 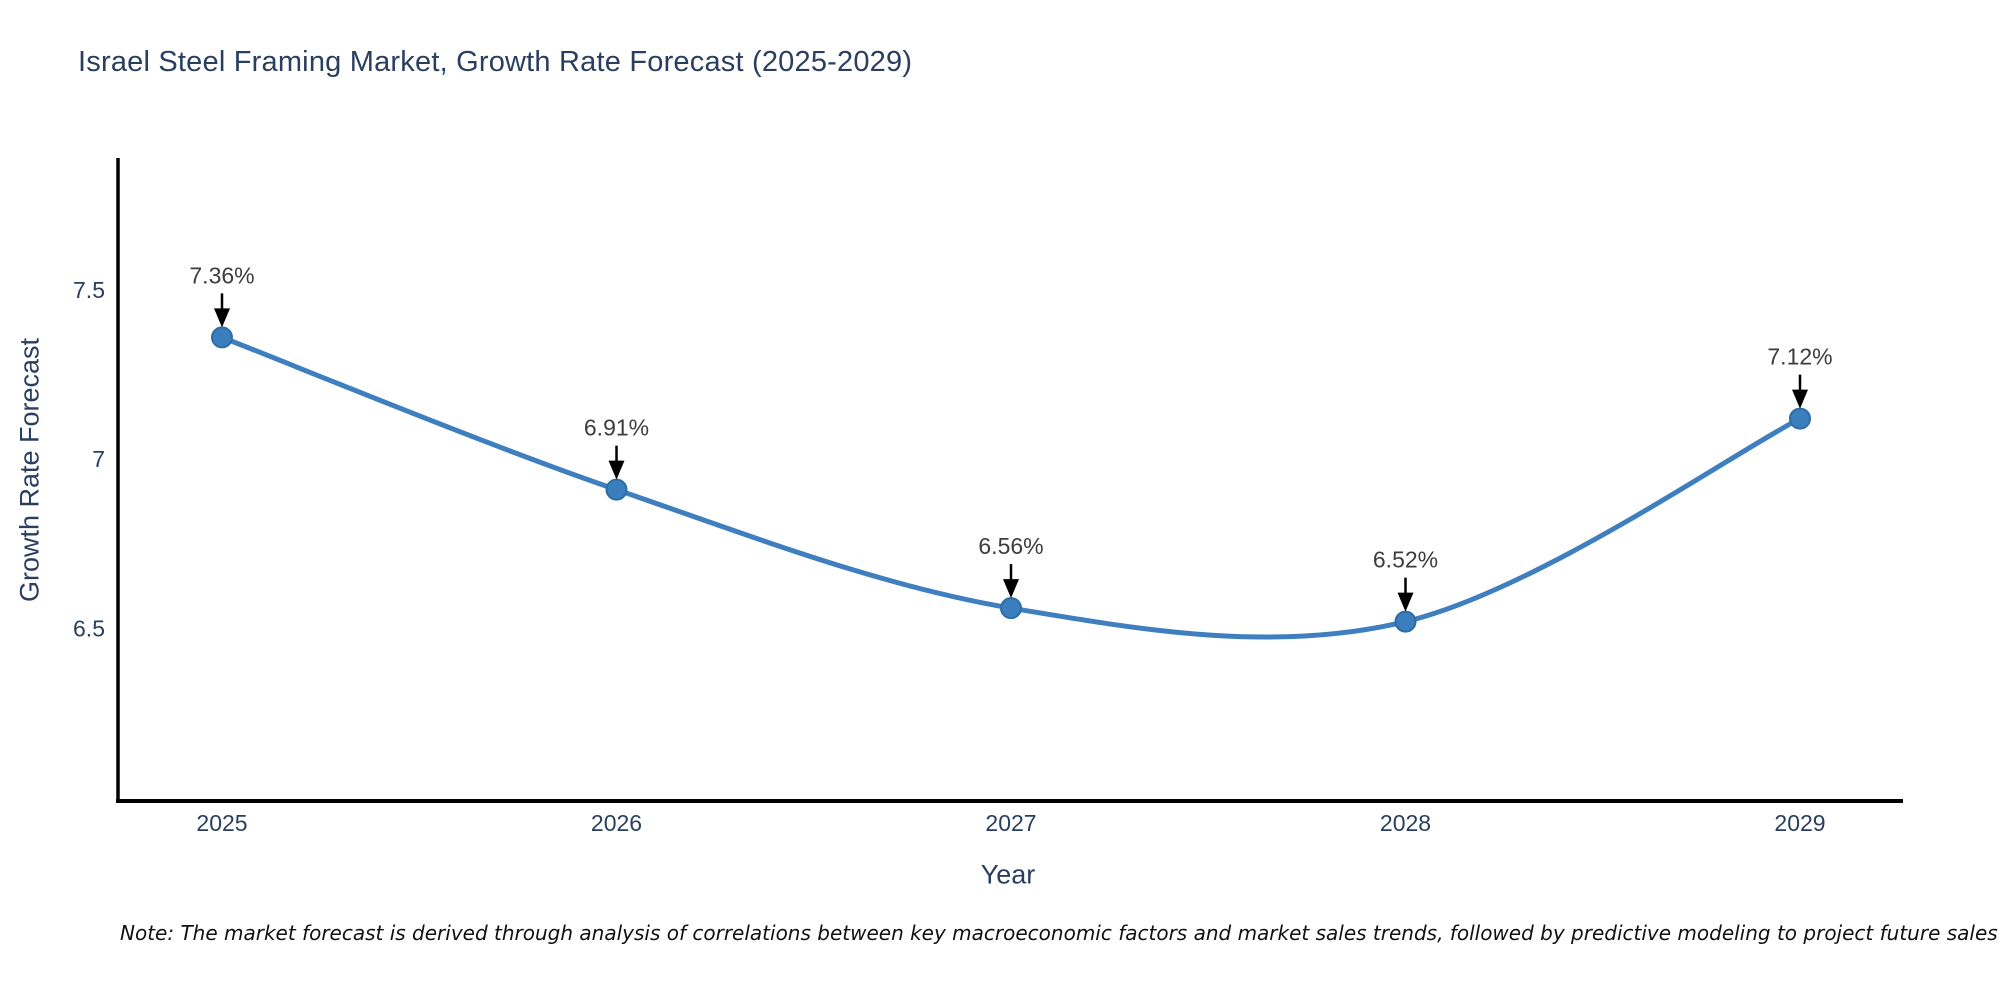 I want to click on x-tick-label-2027: 2027, so click(x=1010, y=823).